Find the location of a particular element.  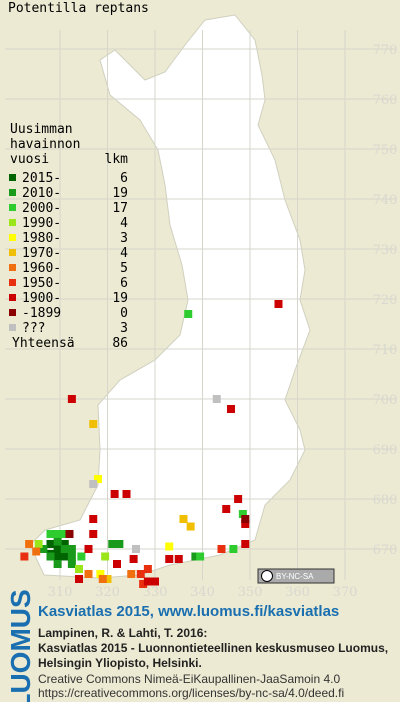

legend-count: 17 is located at coordinates (120, 208).